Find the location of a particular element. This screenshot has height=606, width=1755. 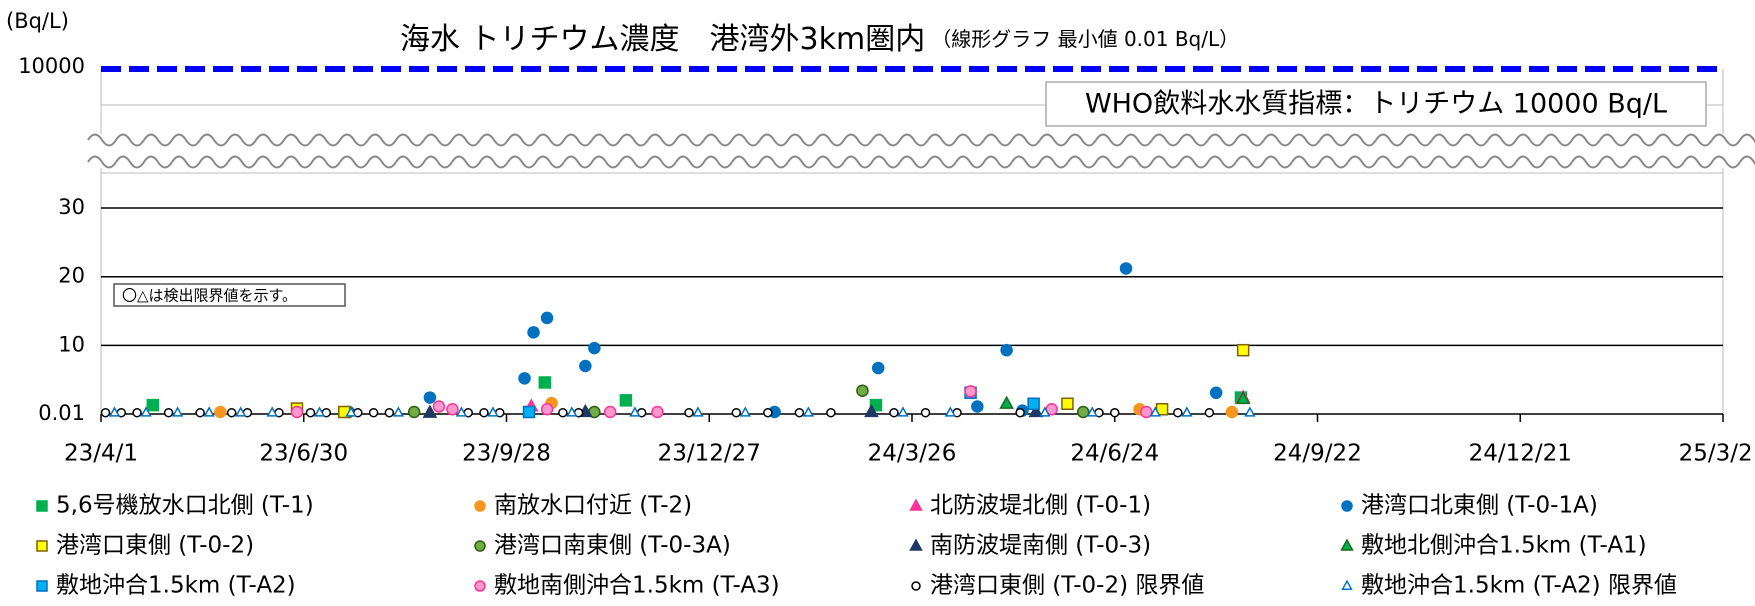

axis-break-gap is located at coordinates (915, 151).